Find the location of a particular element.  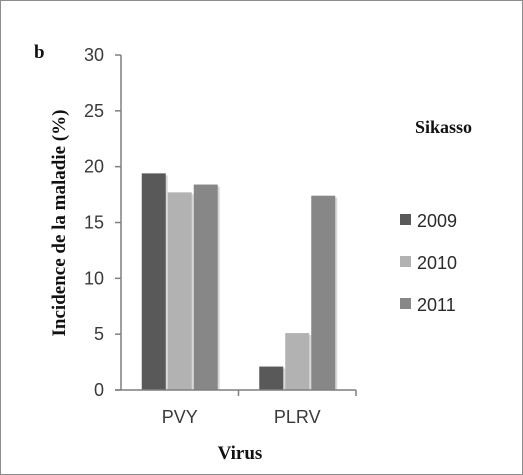

y-axis-ticks: 0 5 10 15 20 25 30 is located at coordinates (102, 222).